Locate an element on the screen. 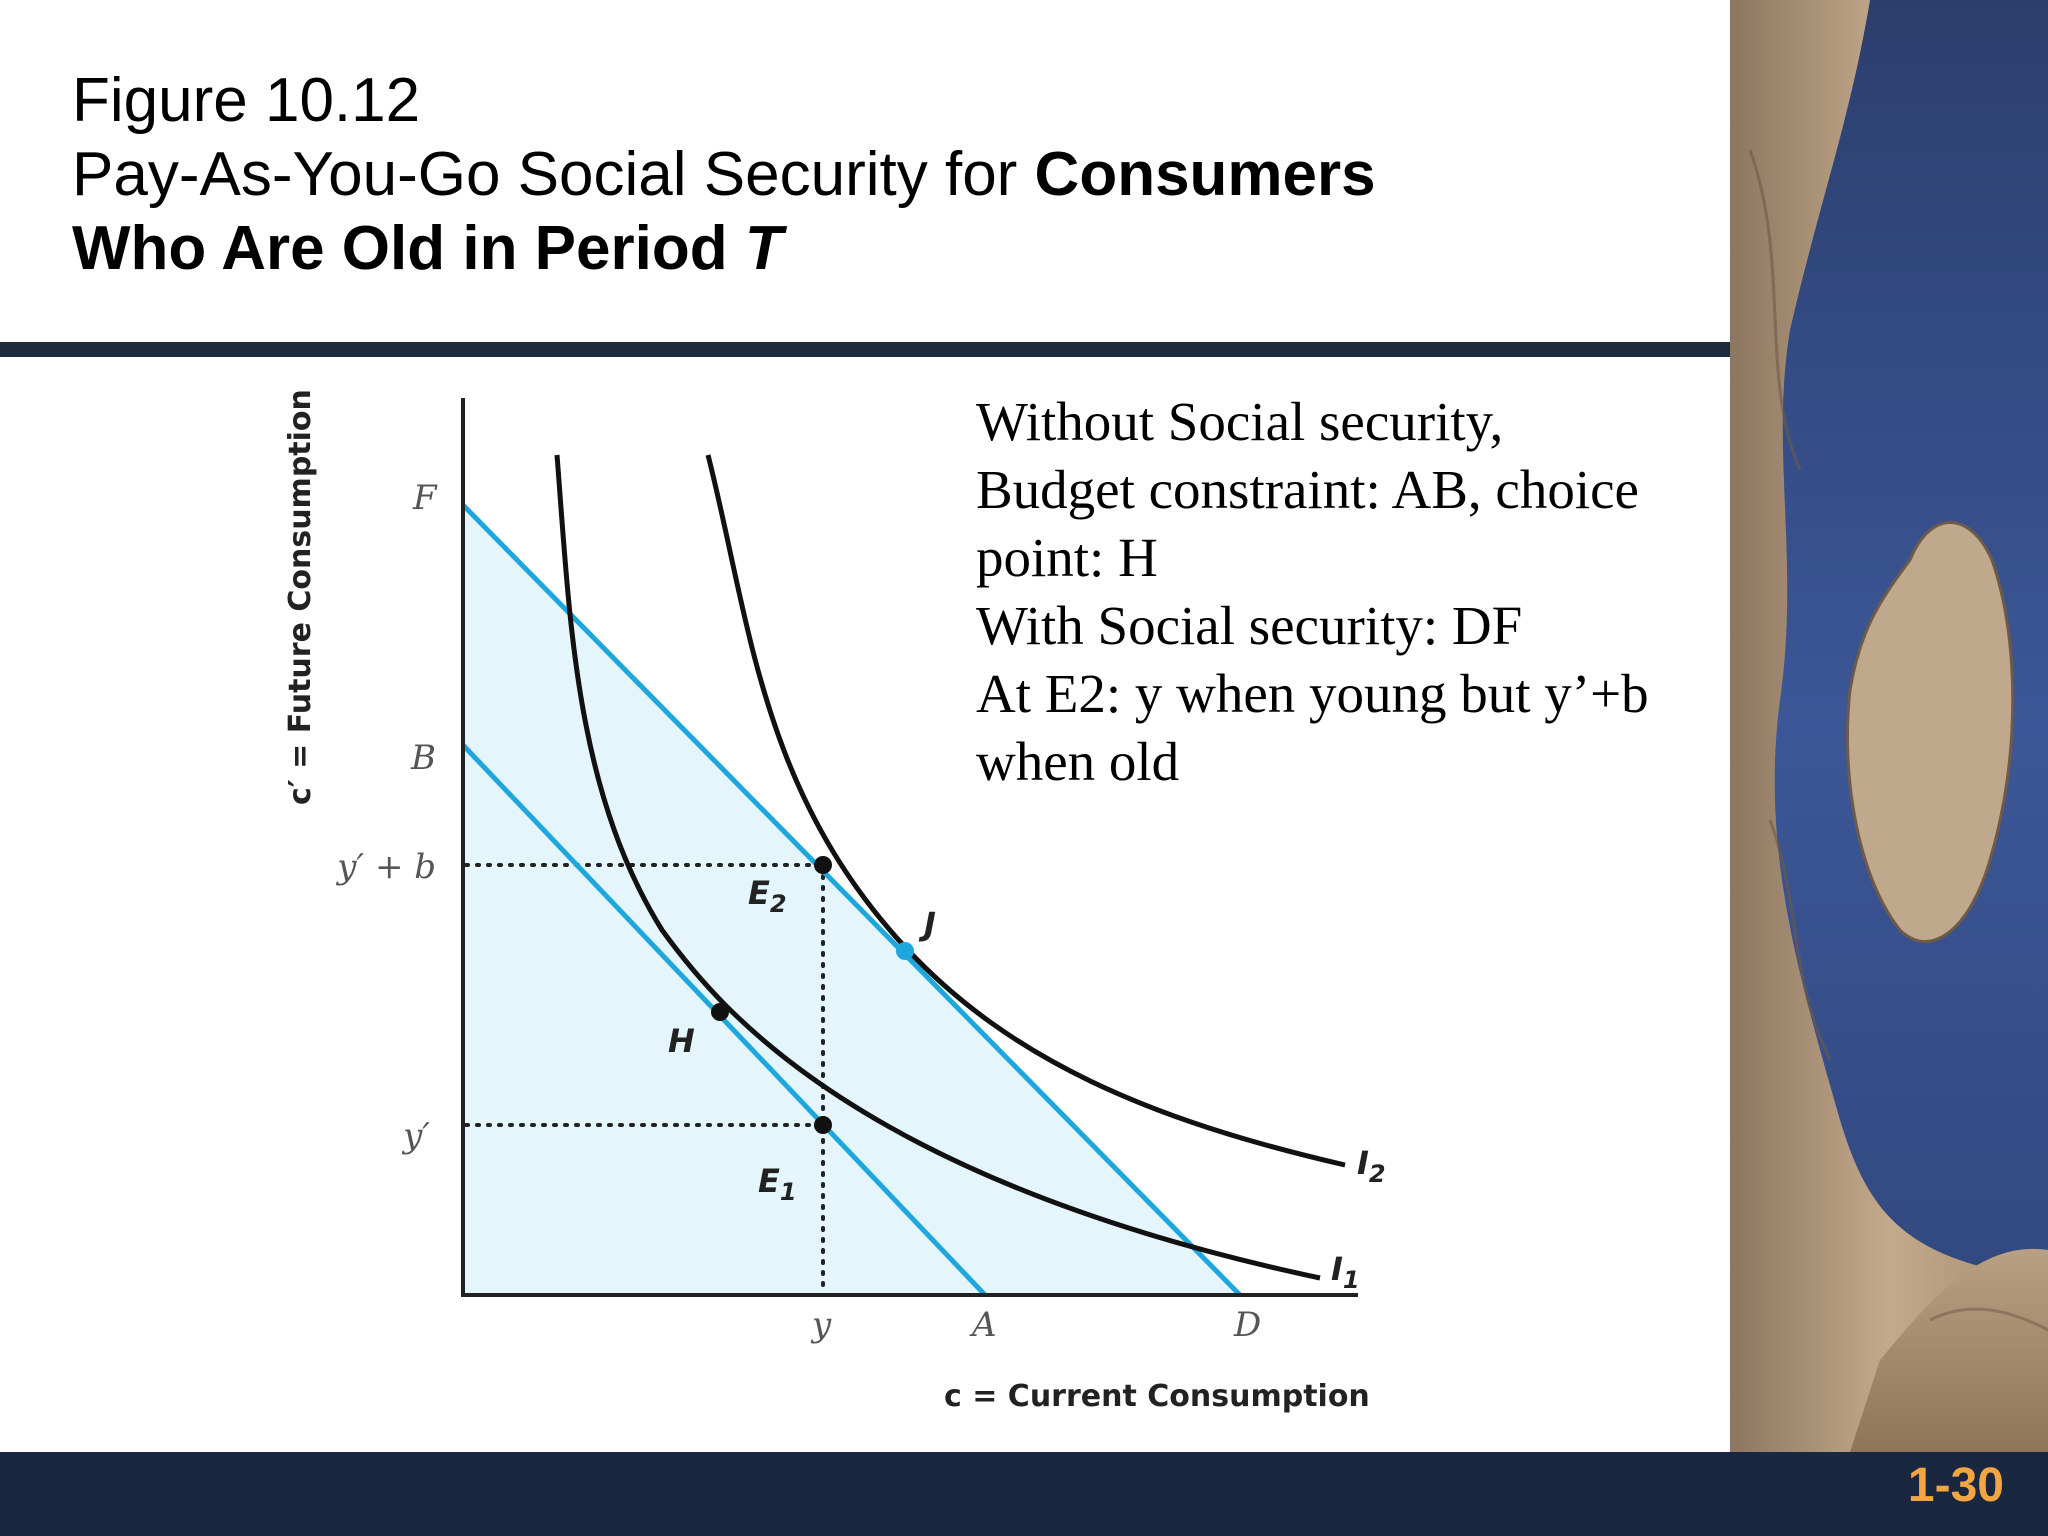  tick-y-prime: y′ is located at coordinates (415, 1136).